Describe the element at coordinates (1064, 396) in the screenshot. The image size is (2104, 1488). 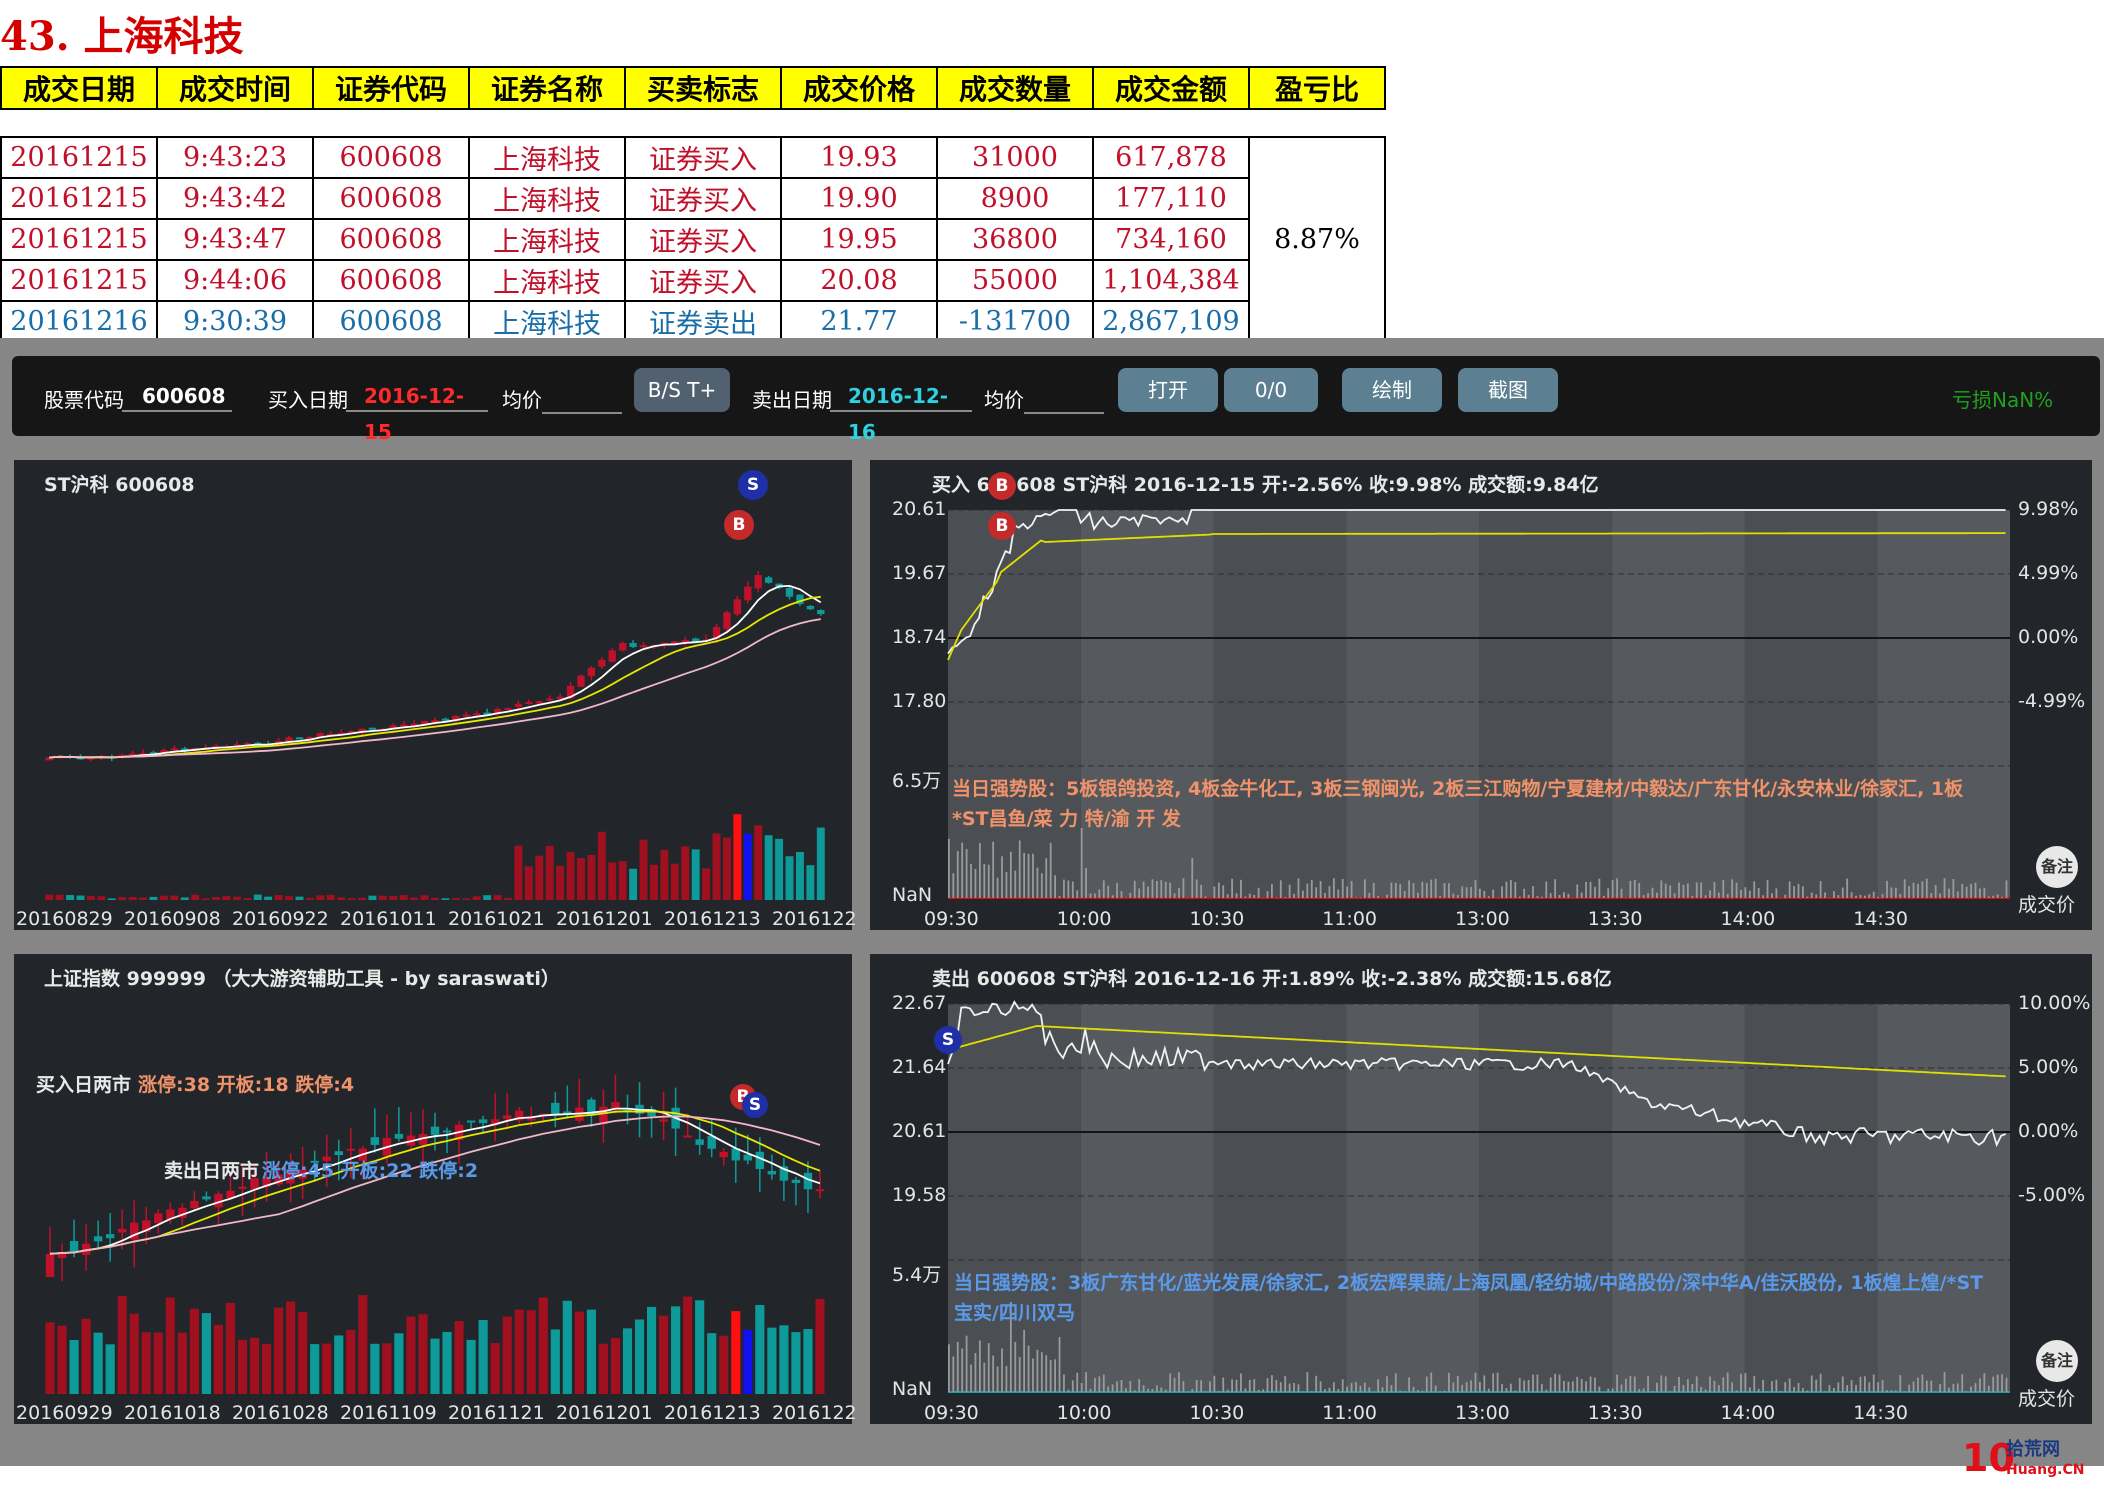
I see `sell-avg-input` at that location.